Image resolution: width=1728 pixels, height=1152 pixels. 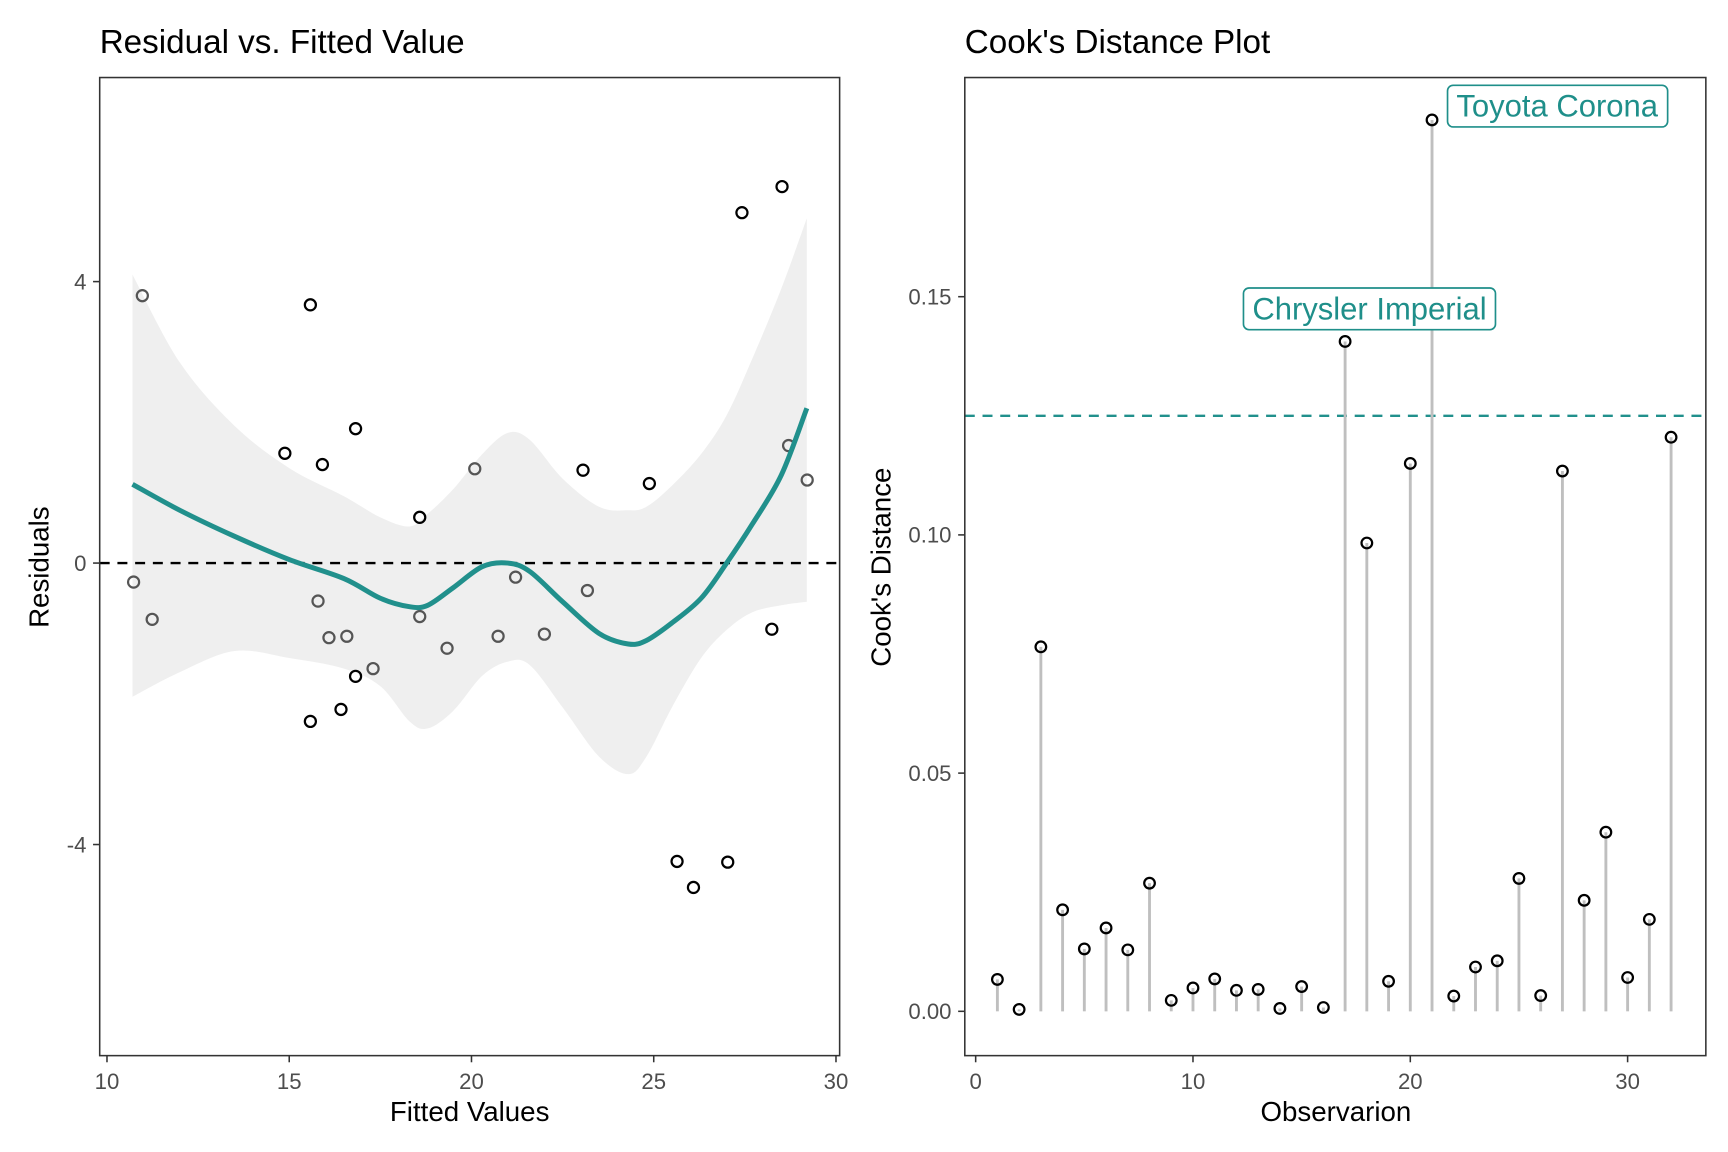 I want to click on cooks-y-axis: 0.00 0.05 0.10 0.15, so click(x=936, y=654).